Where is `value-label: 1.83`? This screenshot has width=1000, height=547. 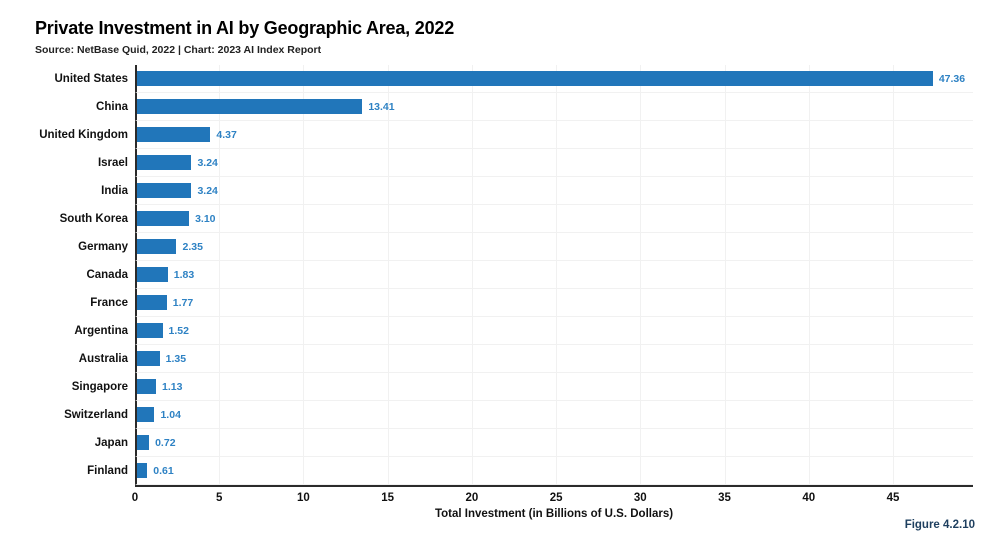
value-label: 1.83 is located at coordinates (184, 274).